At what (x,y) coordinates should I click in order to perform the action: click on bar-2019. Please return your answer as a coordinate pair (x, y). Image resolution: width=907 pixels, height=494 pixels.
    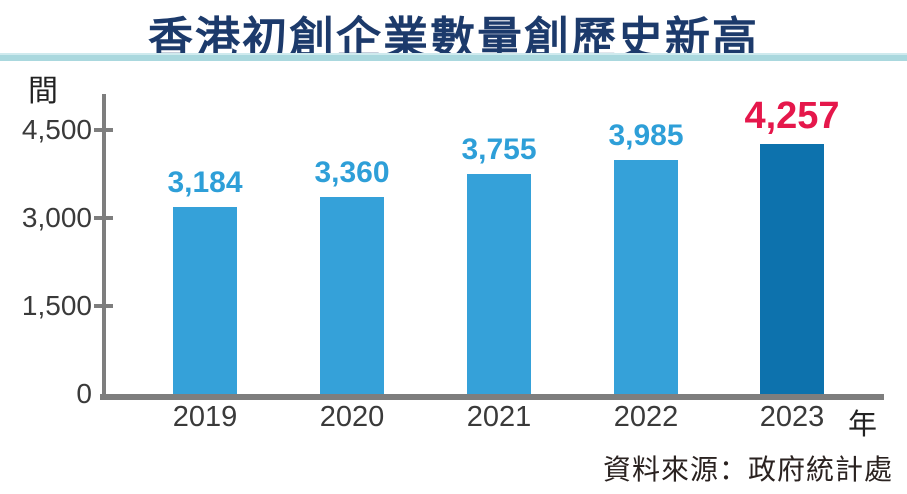
    Looking at the image, I should click on (205, 300).